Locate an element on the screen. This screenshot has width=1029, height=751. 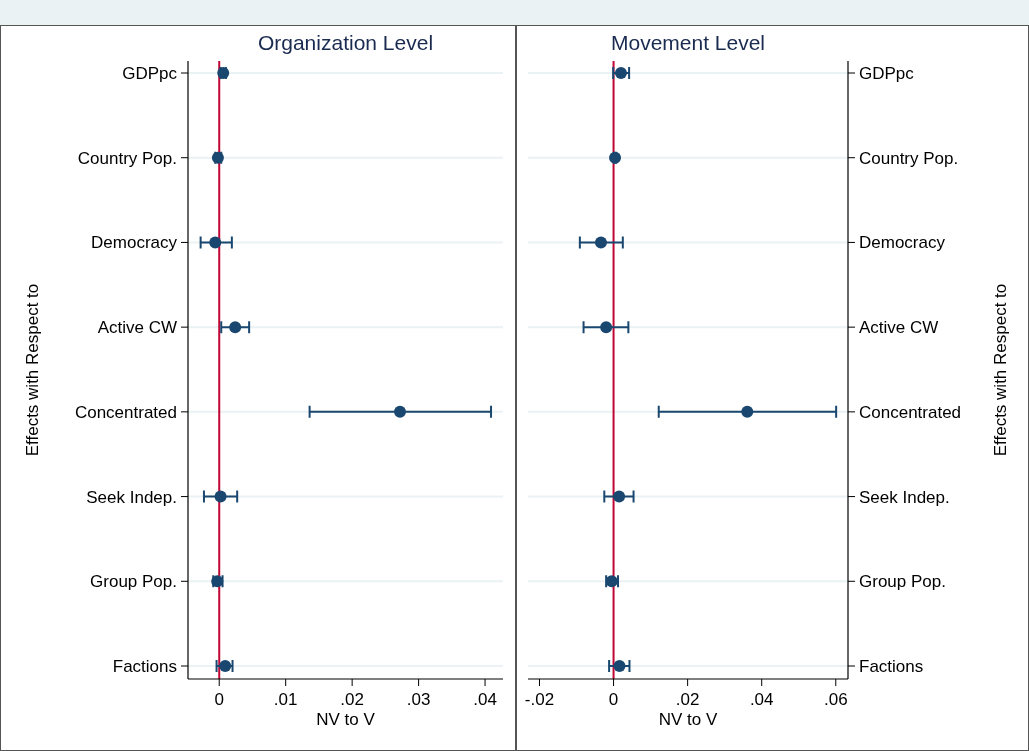
x-tick-label: -.02 is located at coordinates (539, 699).